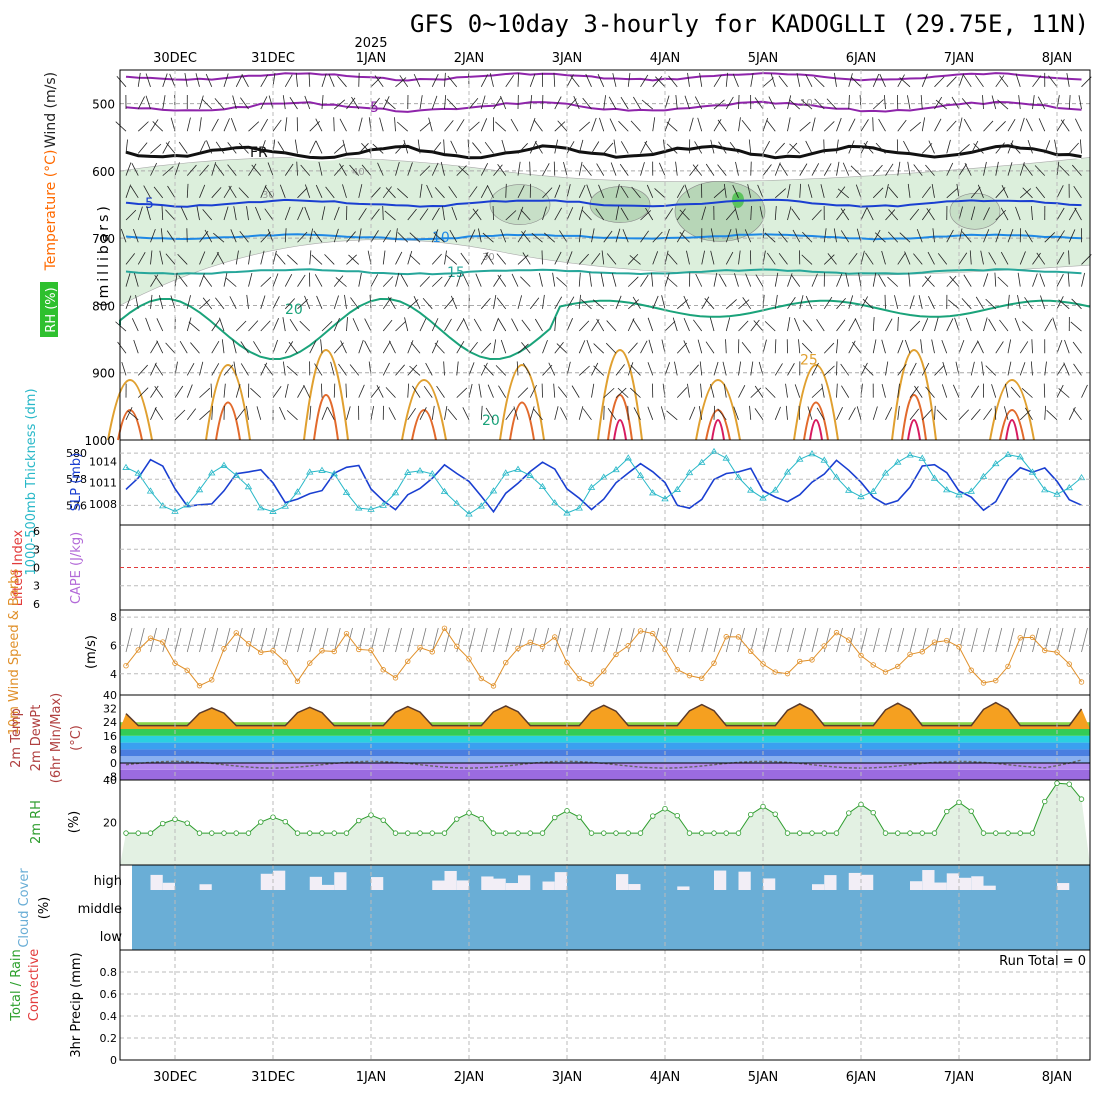 The height and width of the screenshot is (1100, 1100). Describe the element at coordinates (103, 105) in the screenshot. I see `ytick-label: 500` at that location.